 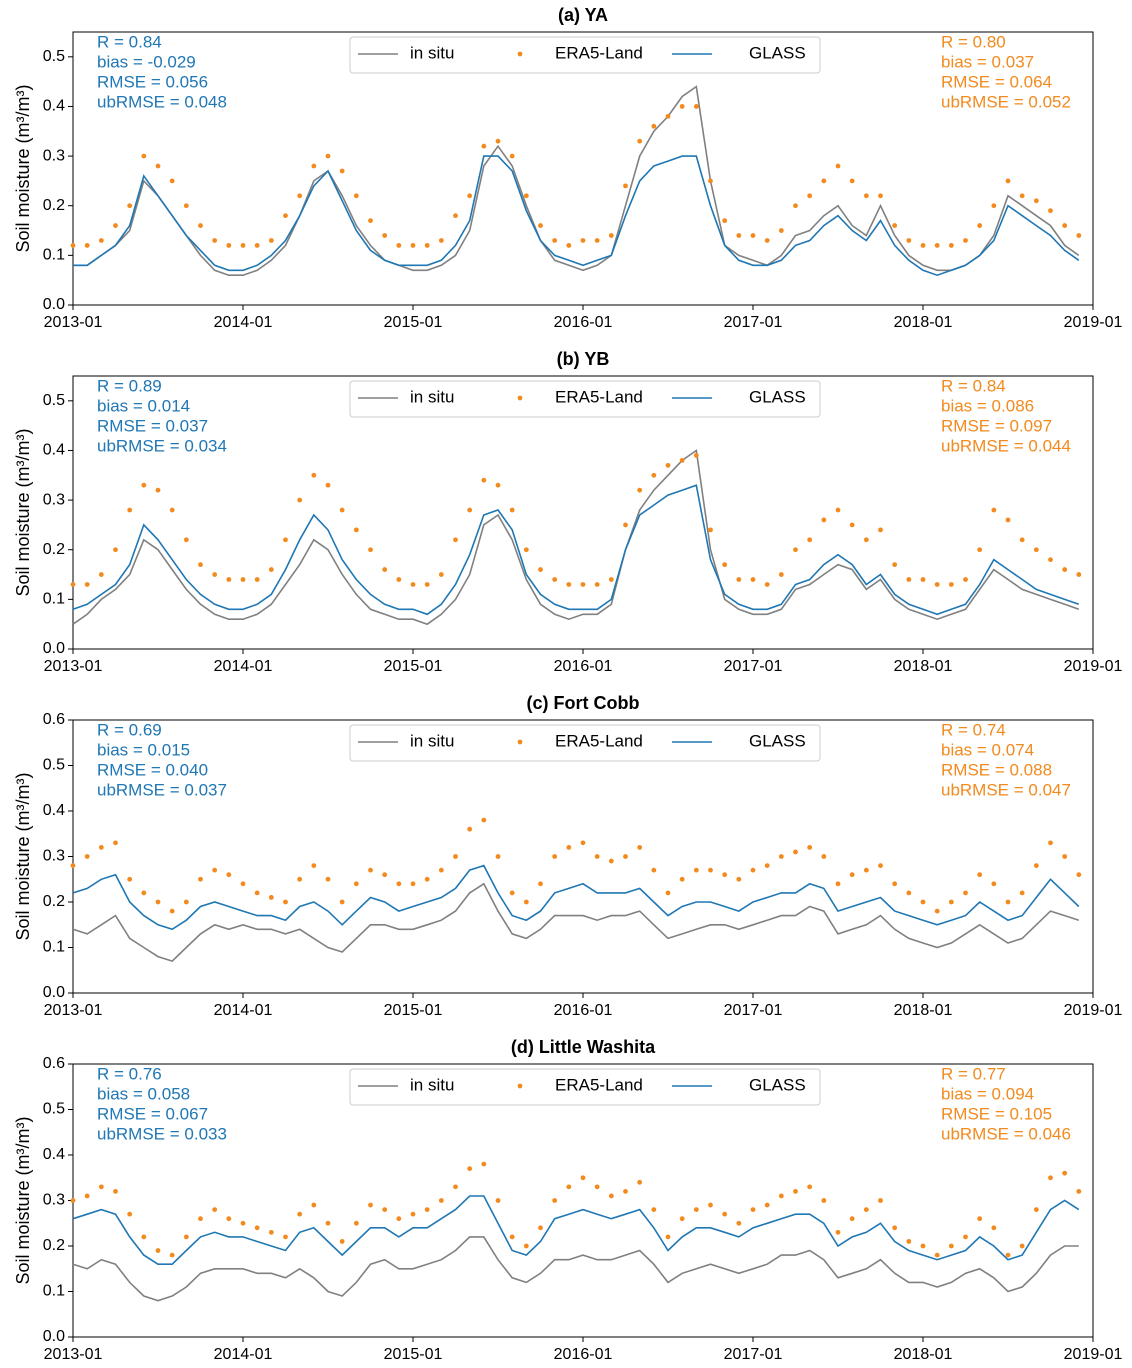 I want to click on stats-left: RMSE = 0.067, so click(x=152, y=1113).